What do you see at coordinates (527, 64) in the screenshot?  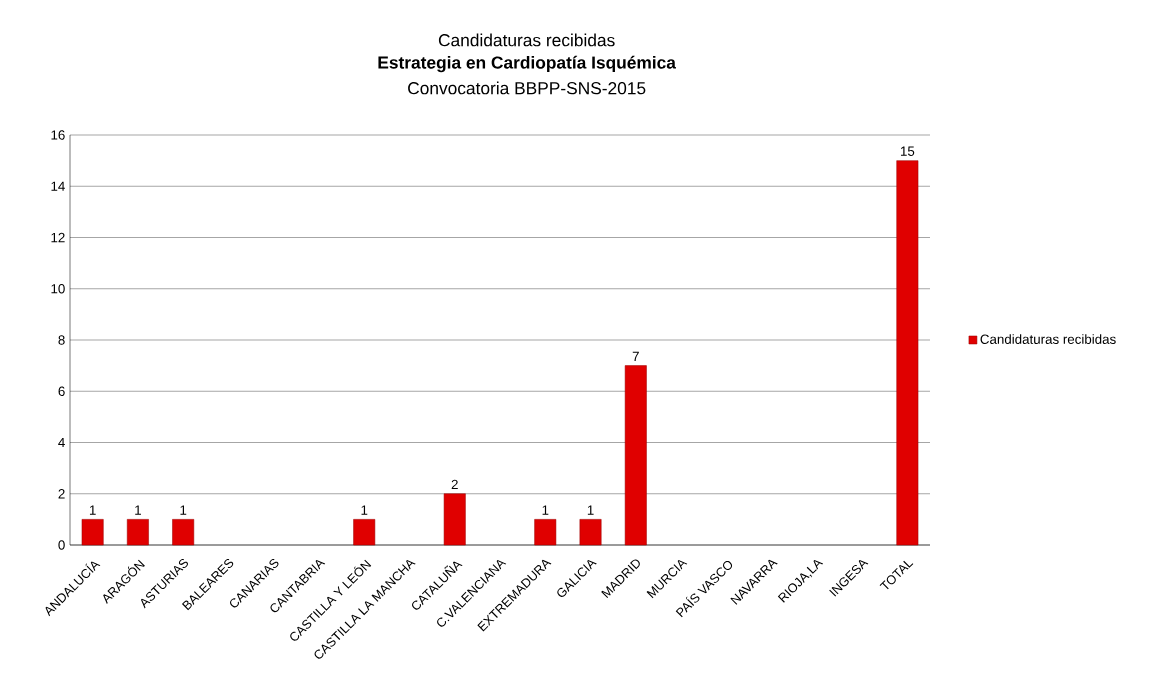 I see `chart-subtitle: Estrategia en Cardiopatía Isquémica` at bounding box center [527, 64].